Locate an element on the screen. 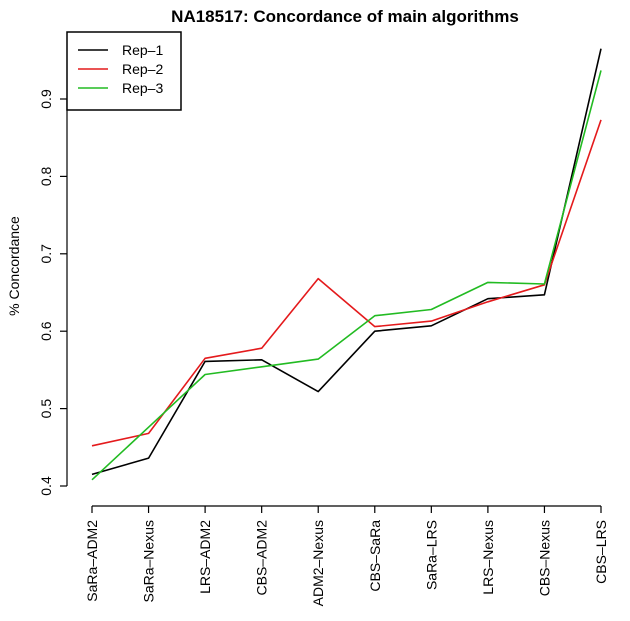 The height and width of the screenshot is (621, 630). x-tick-label: CBS–LRS is located at coordinates (601, 552).